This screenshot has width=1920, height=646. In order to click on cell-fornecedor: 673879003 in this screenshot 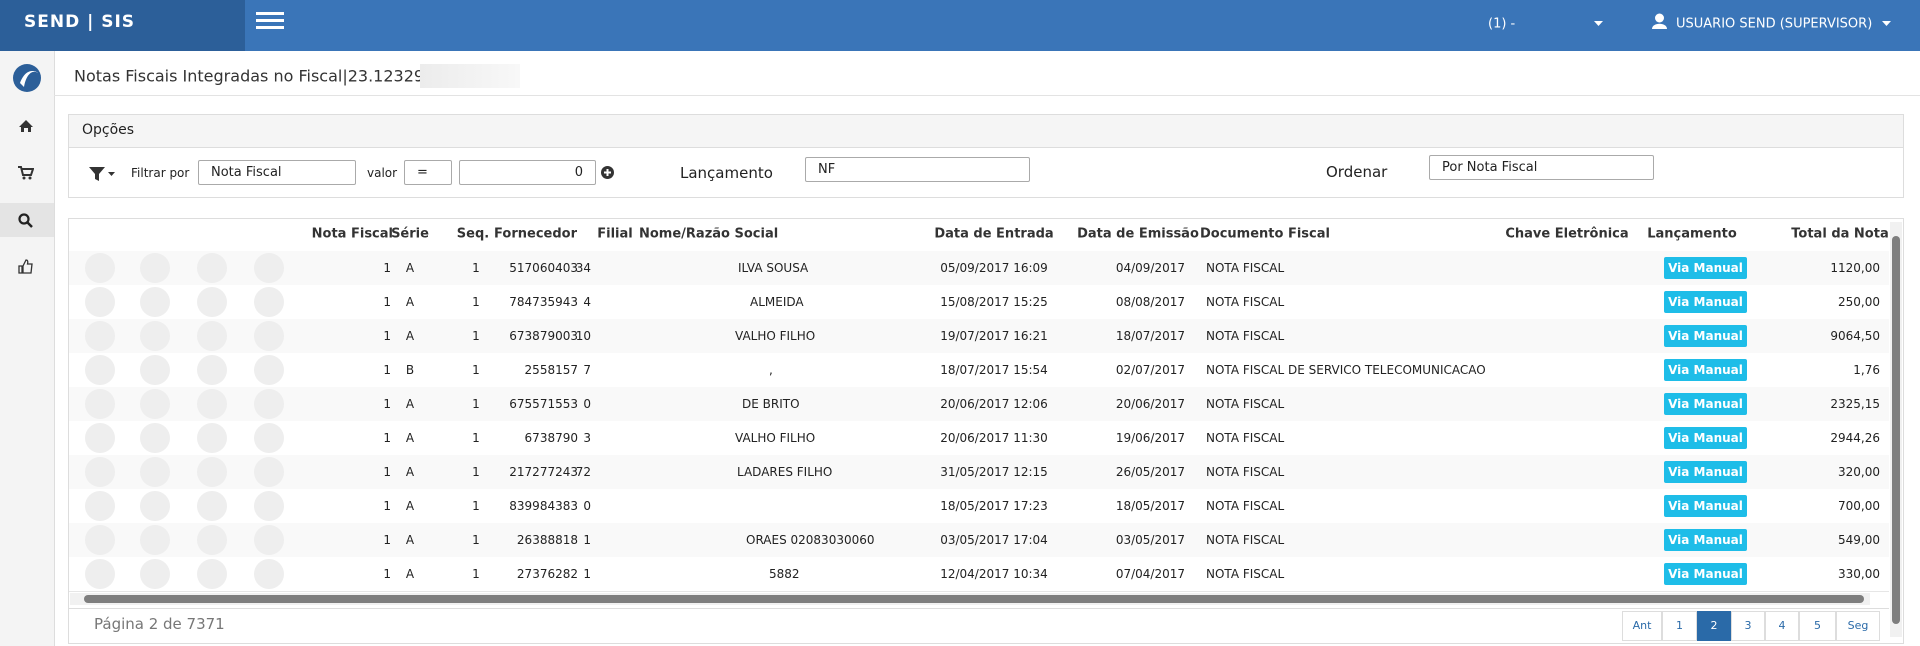, I will do `click(543, 336)`.